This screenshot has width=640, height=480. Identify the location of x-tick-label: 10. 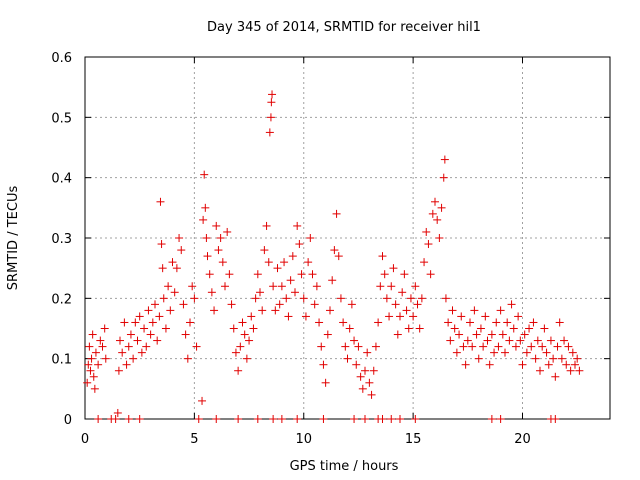
(303, 439).